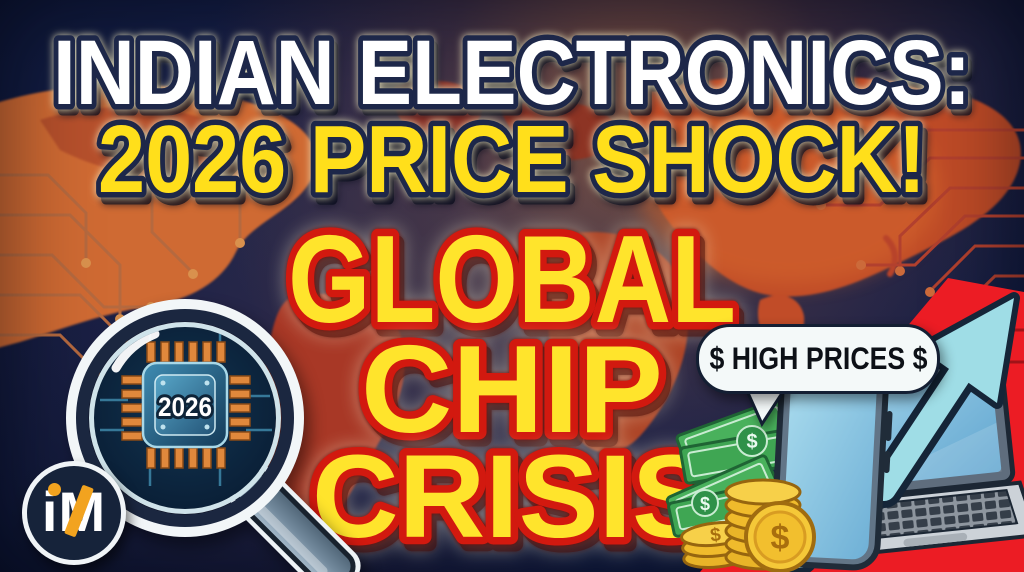  I want to click on center-title-global: GLOBAL, so click(512, 280).